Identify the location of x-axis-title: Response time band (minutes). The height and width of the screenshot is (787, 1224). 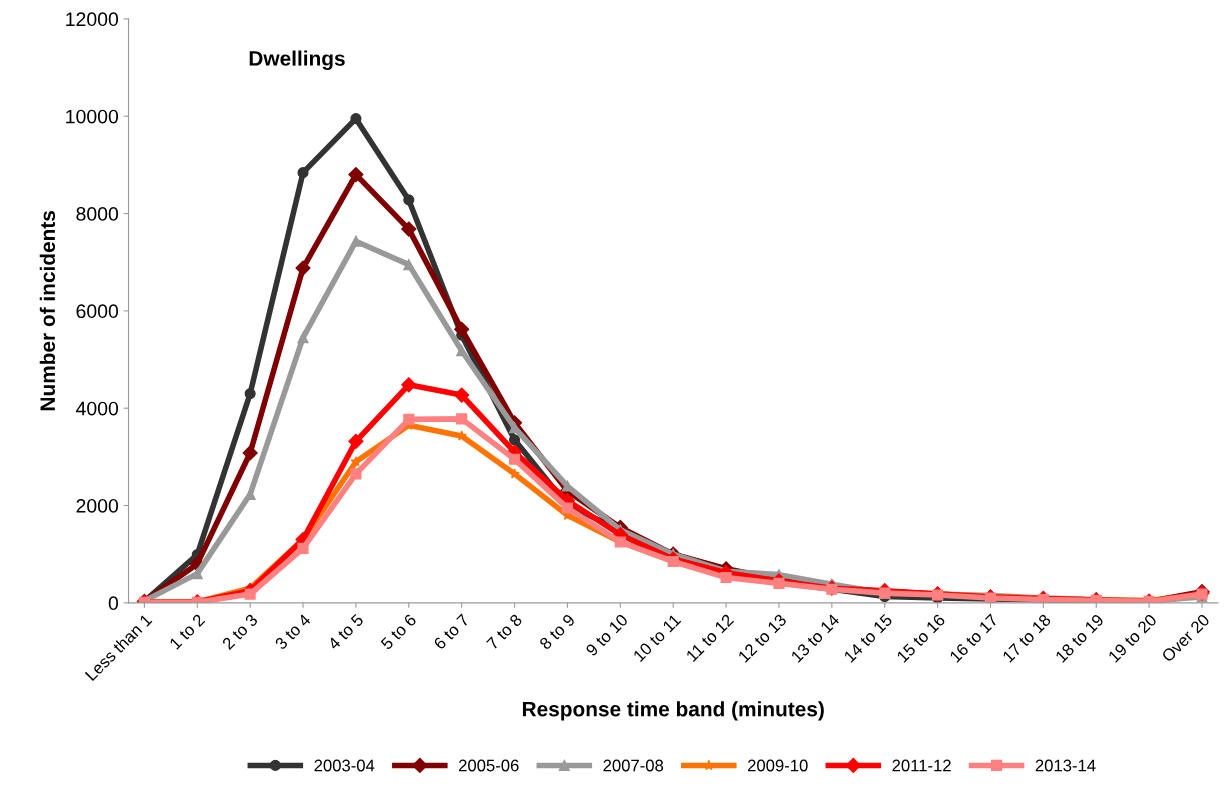
(673, 711).